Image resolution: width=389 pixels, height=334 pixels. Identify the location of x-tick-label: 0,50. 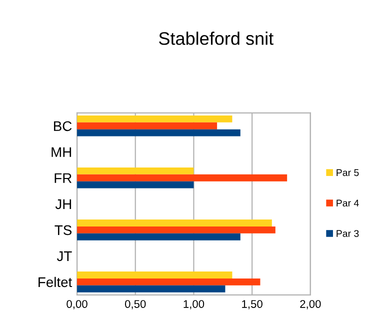
(135, 305).